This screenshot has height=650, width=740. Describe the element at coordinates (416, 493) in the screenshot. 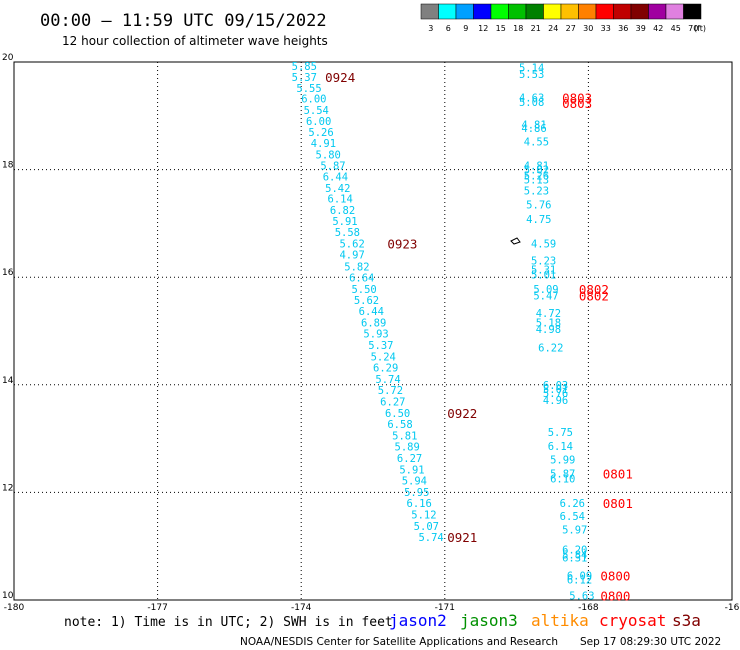

I see `wave-height-value: 5.95` at that location.